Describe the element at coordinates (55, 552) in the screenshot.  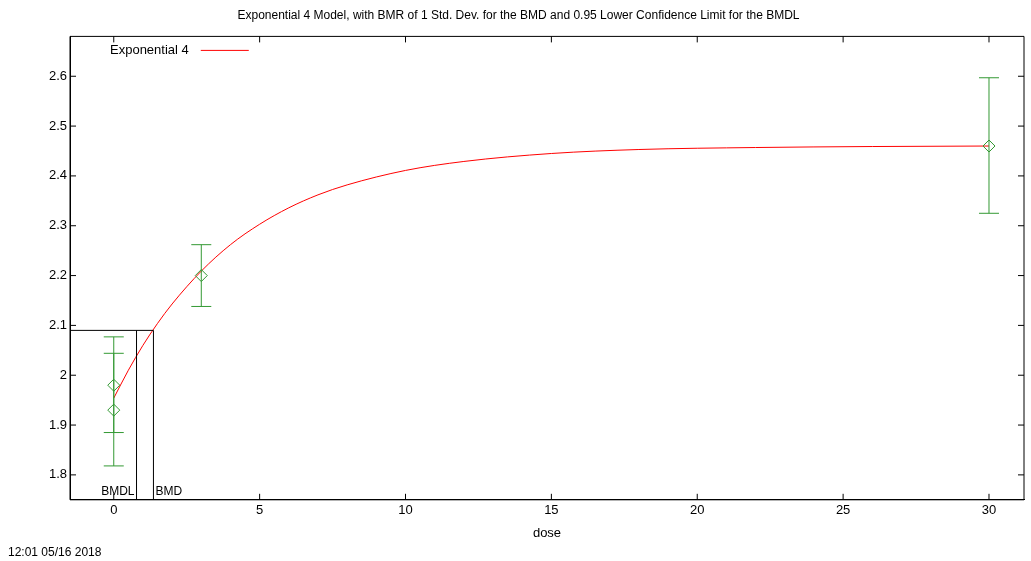
I see `text: 12:01 05/16 2018` at that location.